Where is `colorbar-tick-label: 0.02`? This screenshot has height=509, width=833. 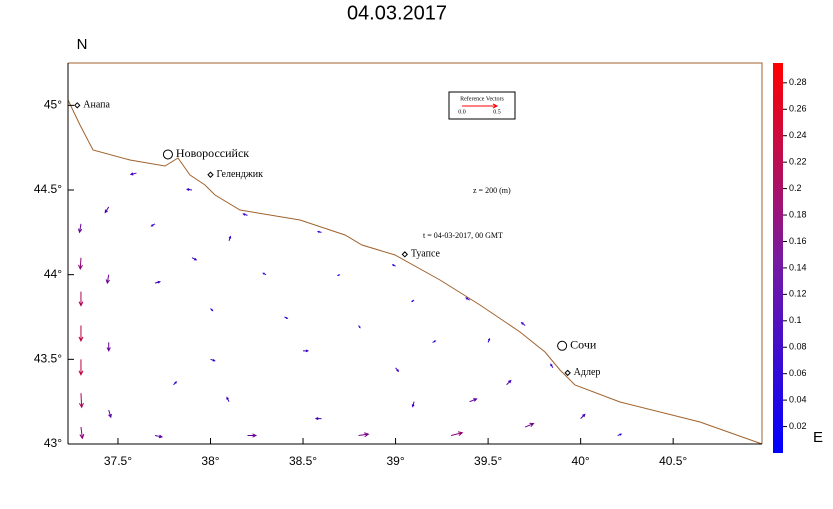
colorbar-tick-label: 0.02 is located at coordinates (798, 426).